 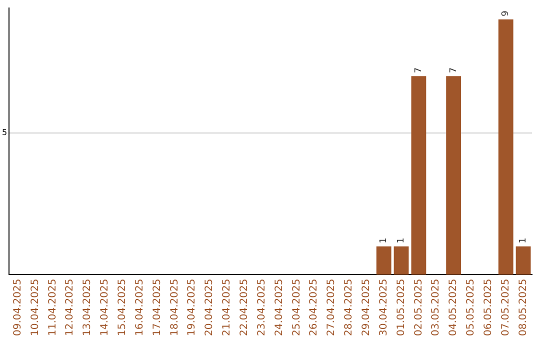 I want to click on data-label: 9, so click(x=506, y=13).